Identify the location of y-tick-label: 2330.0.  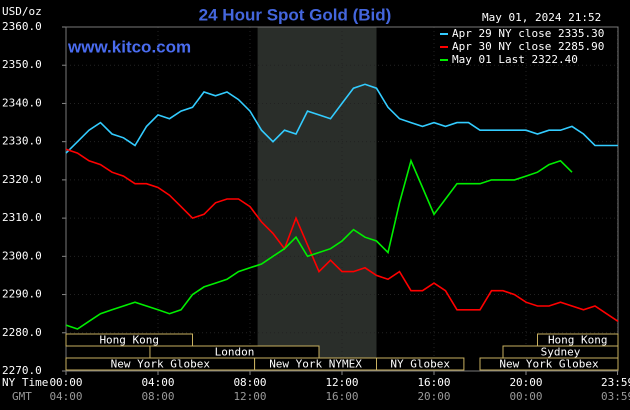
(22, 141).